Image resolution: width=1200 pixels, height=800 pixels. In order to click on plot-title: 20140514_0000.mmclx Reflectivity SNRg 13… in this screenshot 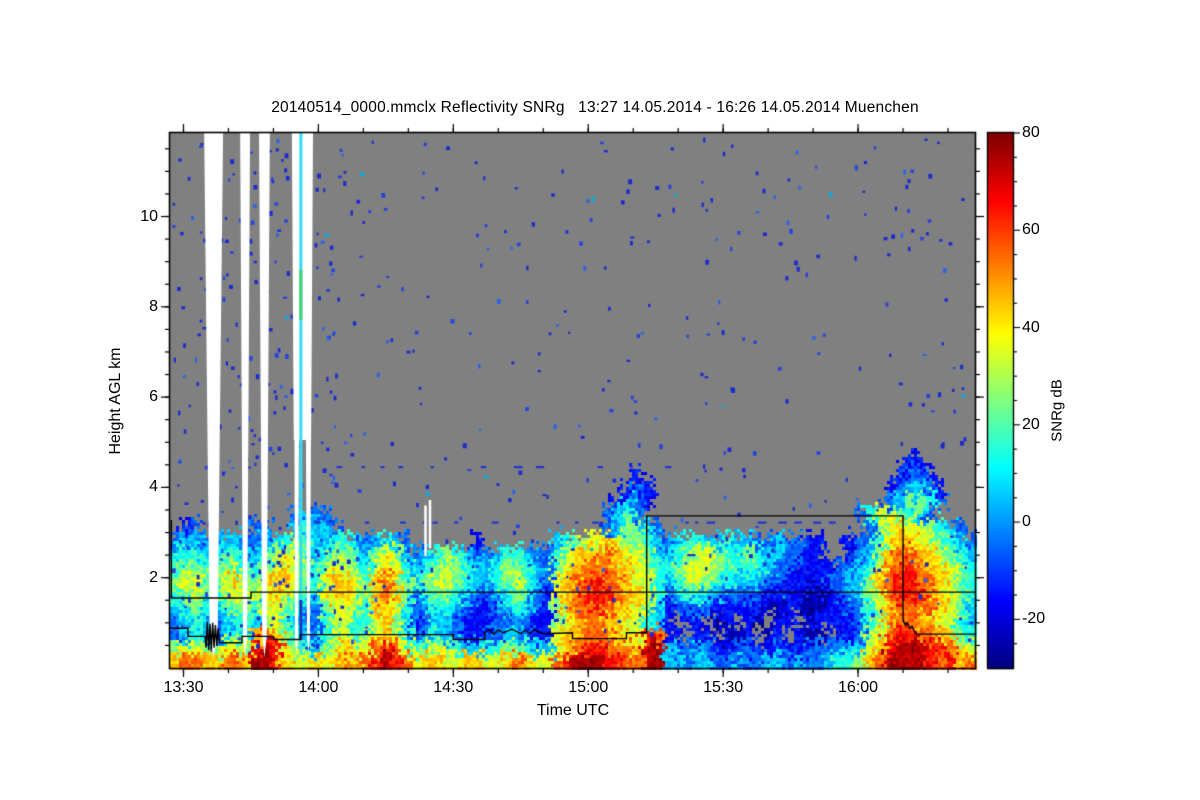, I will do `click(595, 107)`.